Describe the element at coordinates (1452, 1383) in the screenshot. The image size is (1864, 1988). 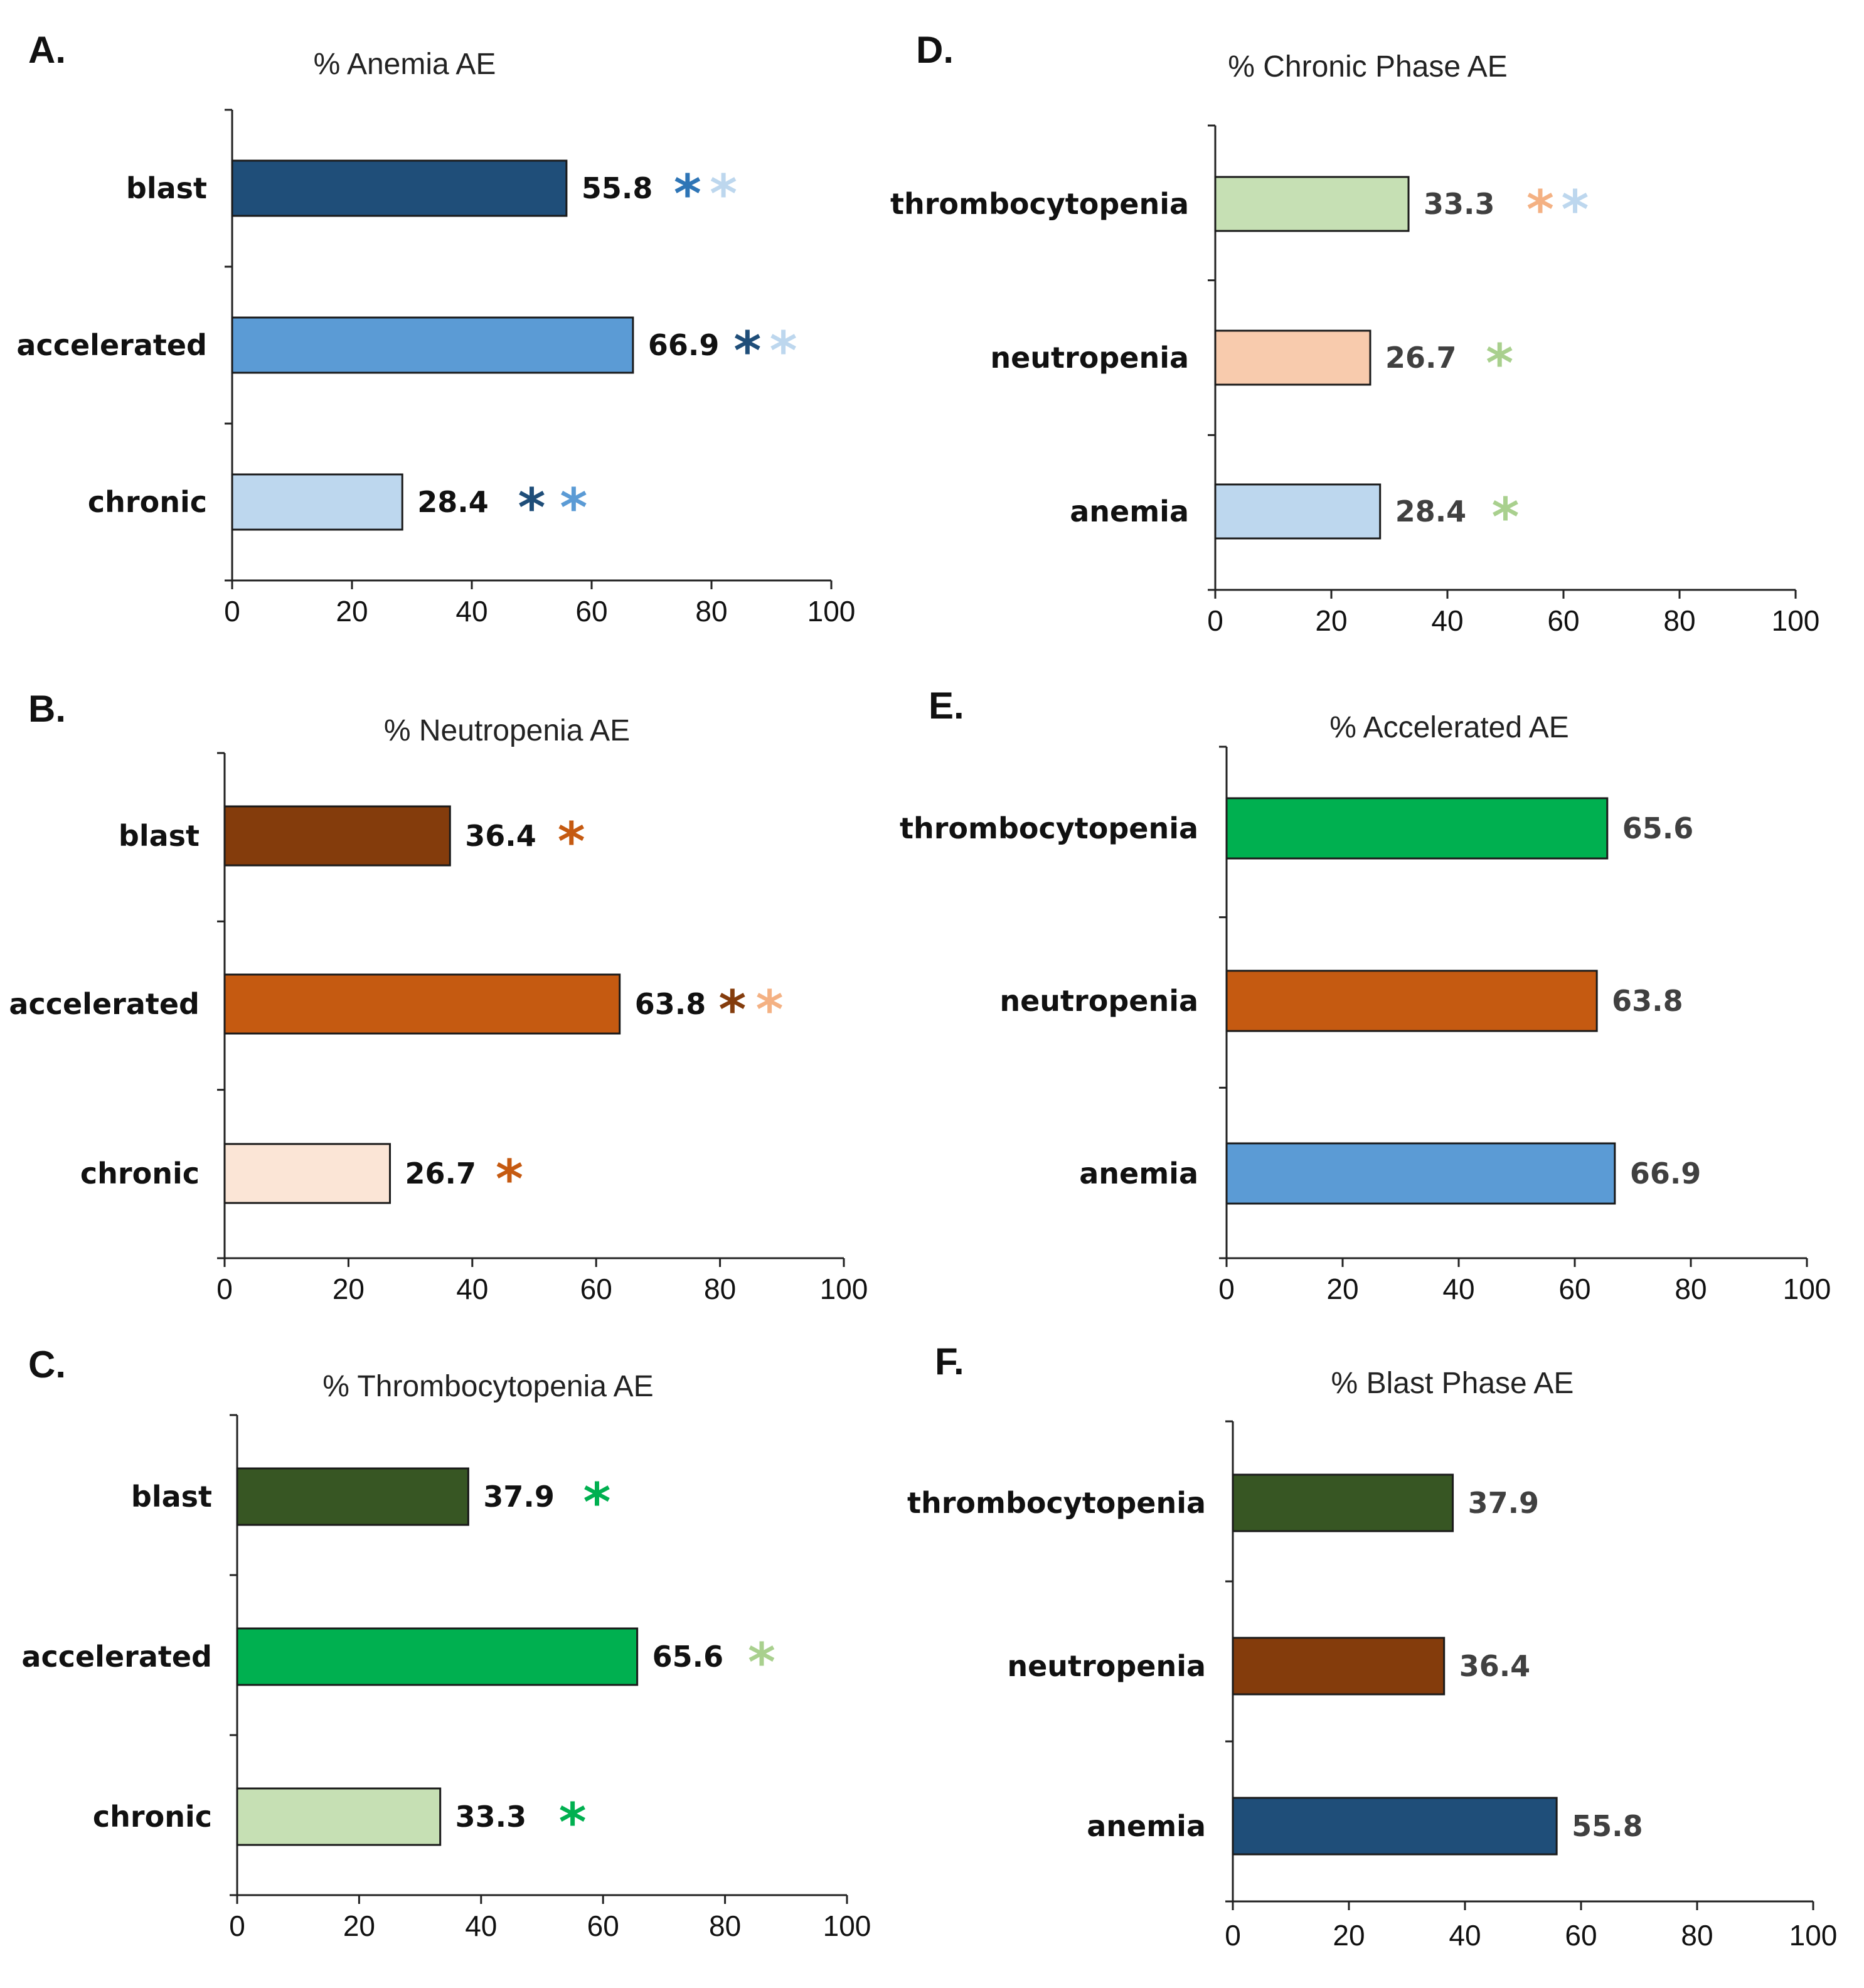
I see `chart-title: % Blast Phase AE` at that location.